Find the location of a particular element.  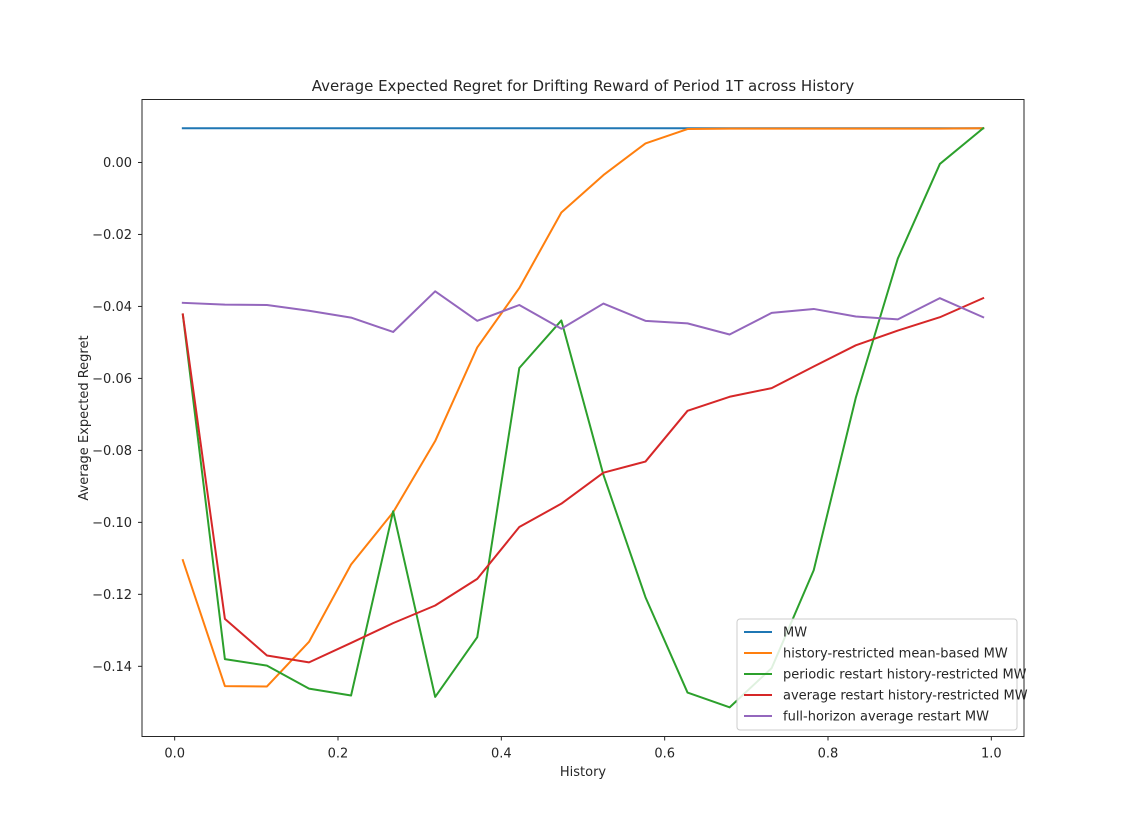

y-tick-label: −0.12 is located at coordinates (112, 595).